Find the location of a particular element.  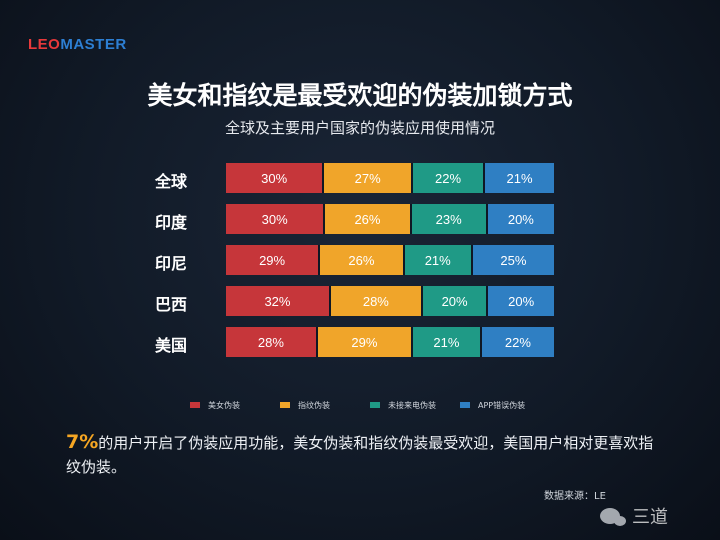

leomaster-logo: LEOMASTER is located at coordinates (77, 44).